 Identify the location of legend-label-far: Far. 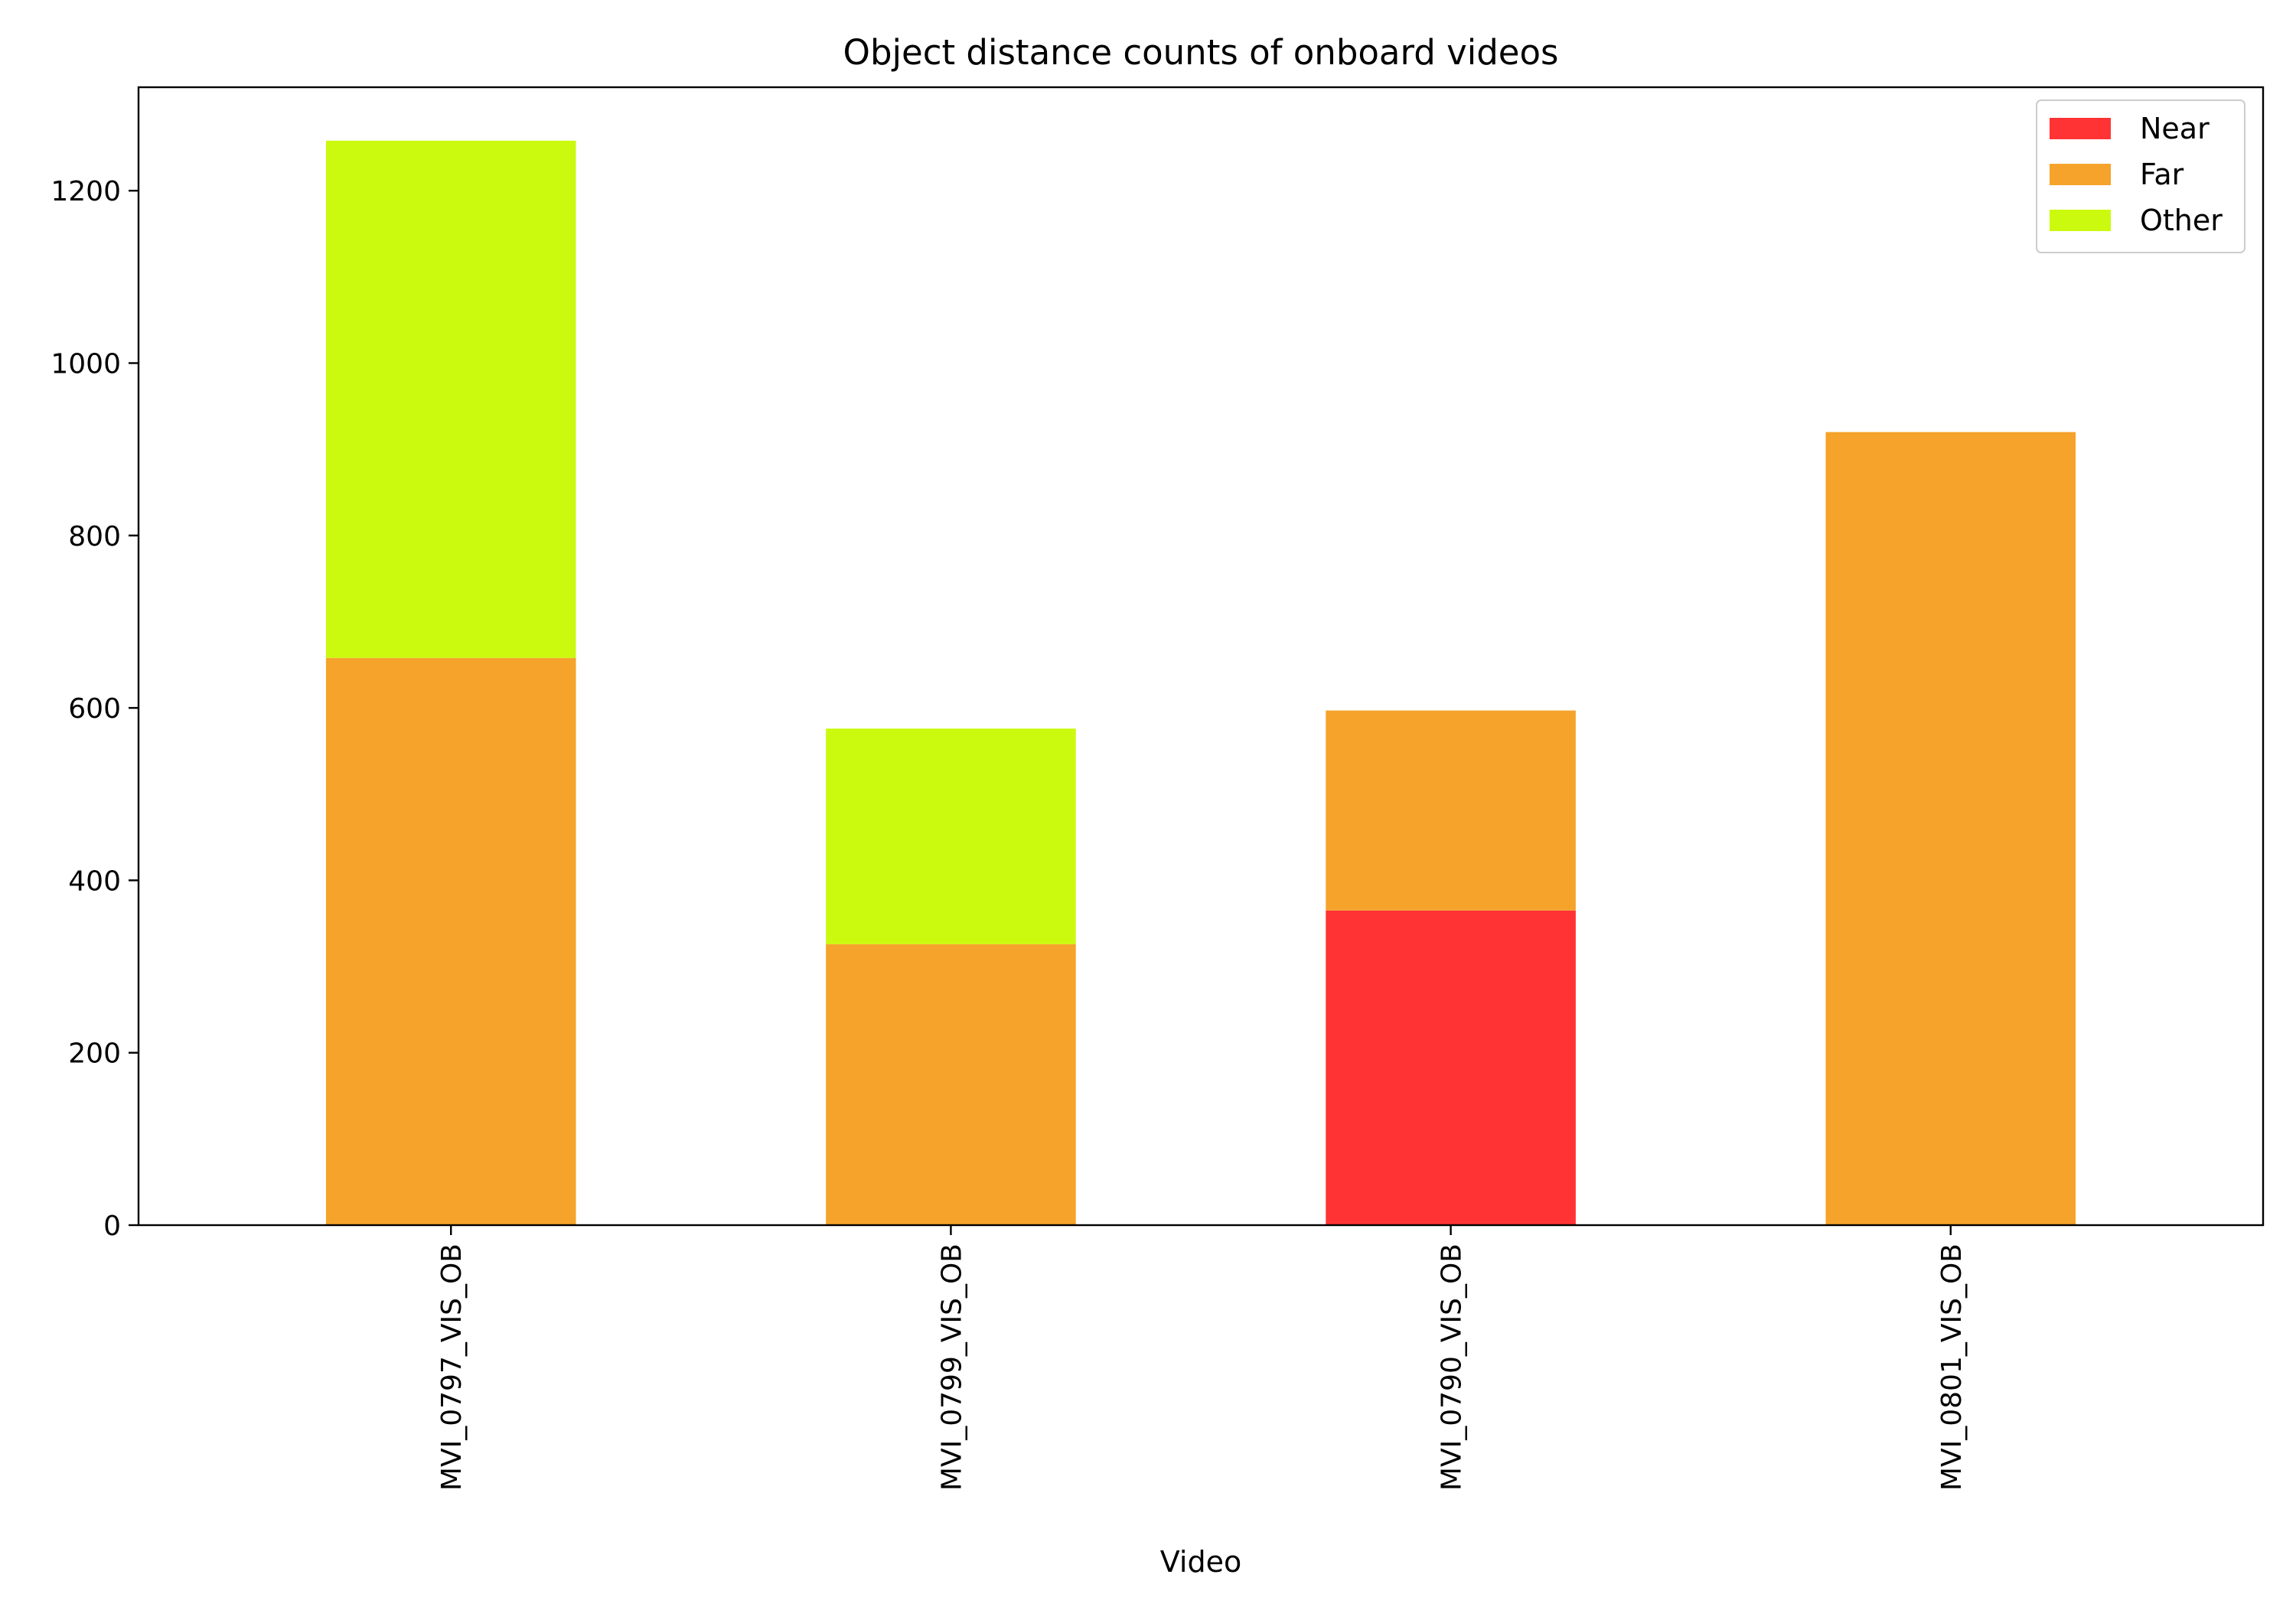
(2162, 175).